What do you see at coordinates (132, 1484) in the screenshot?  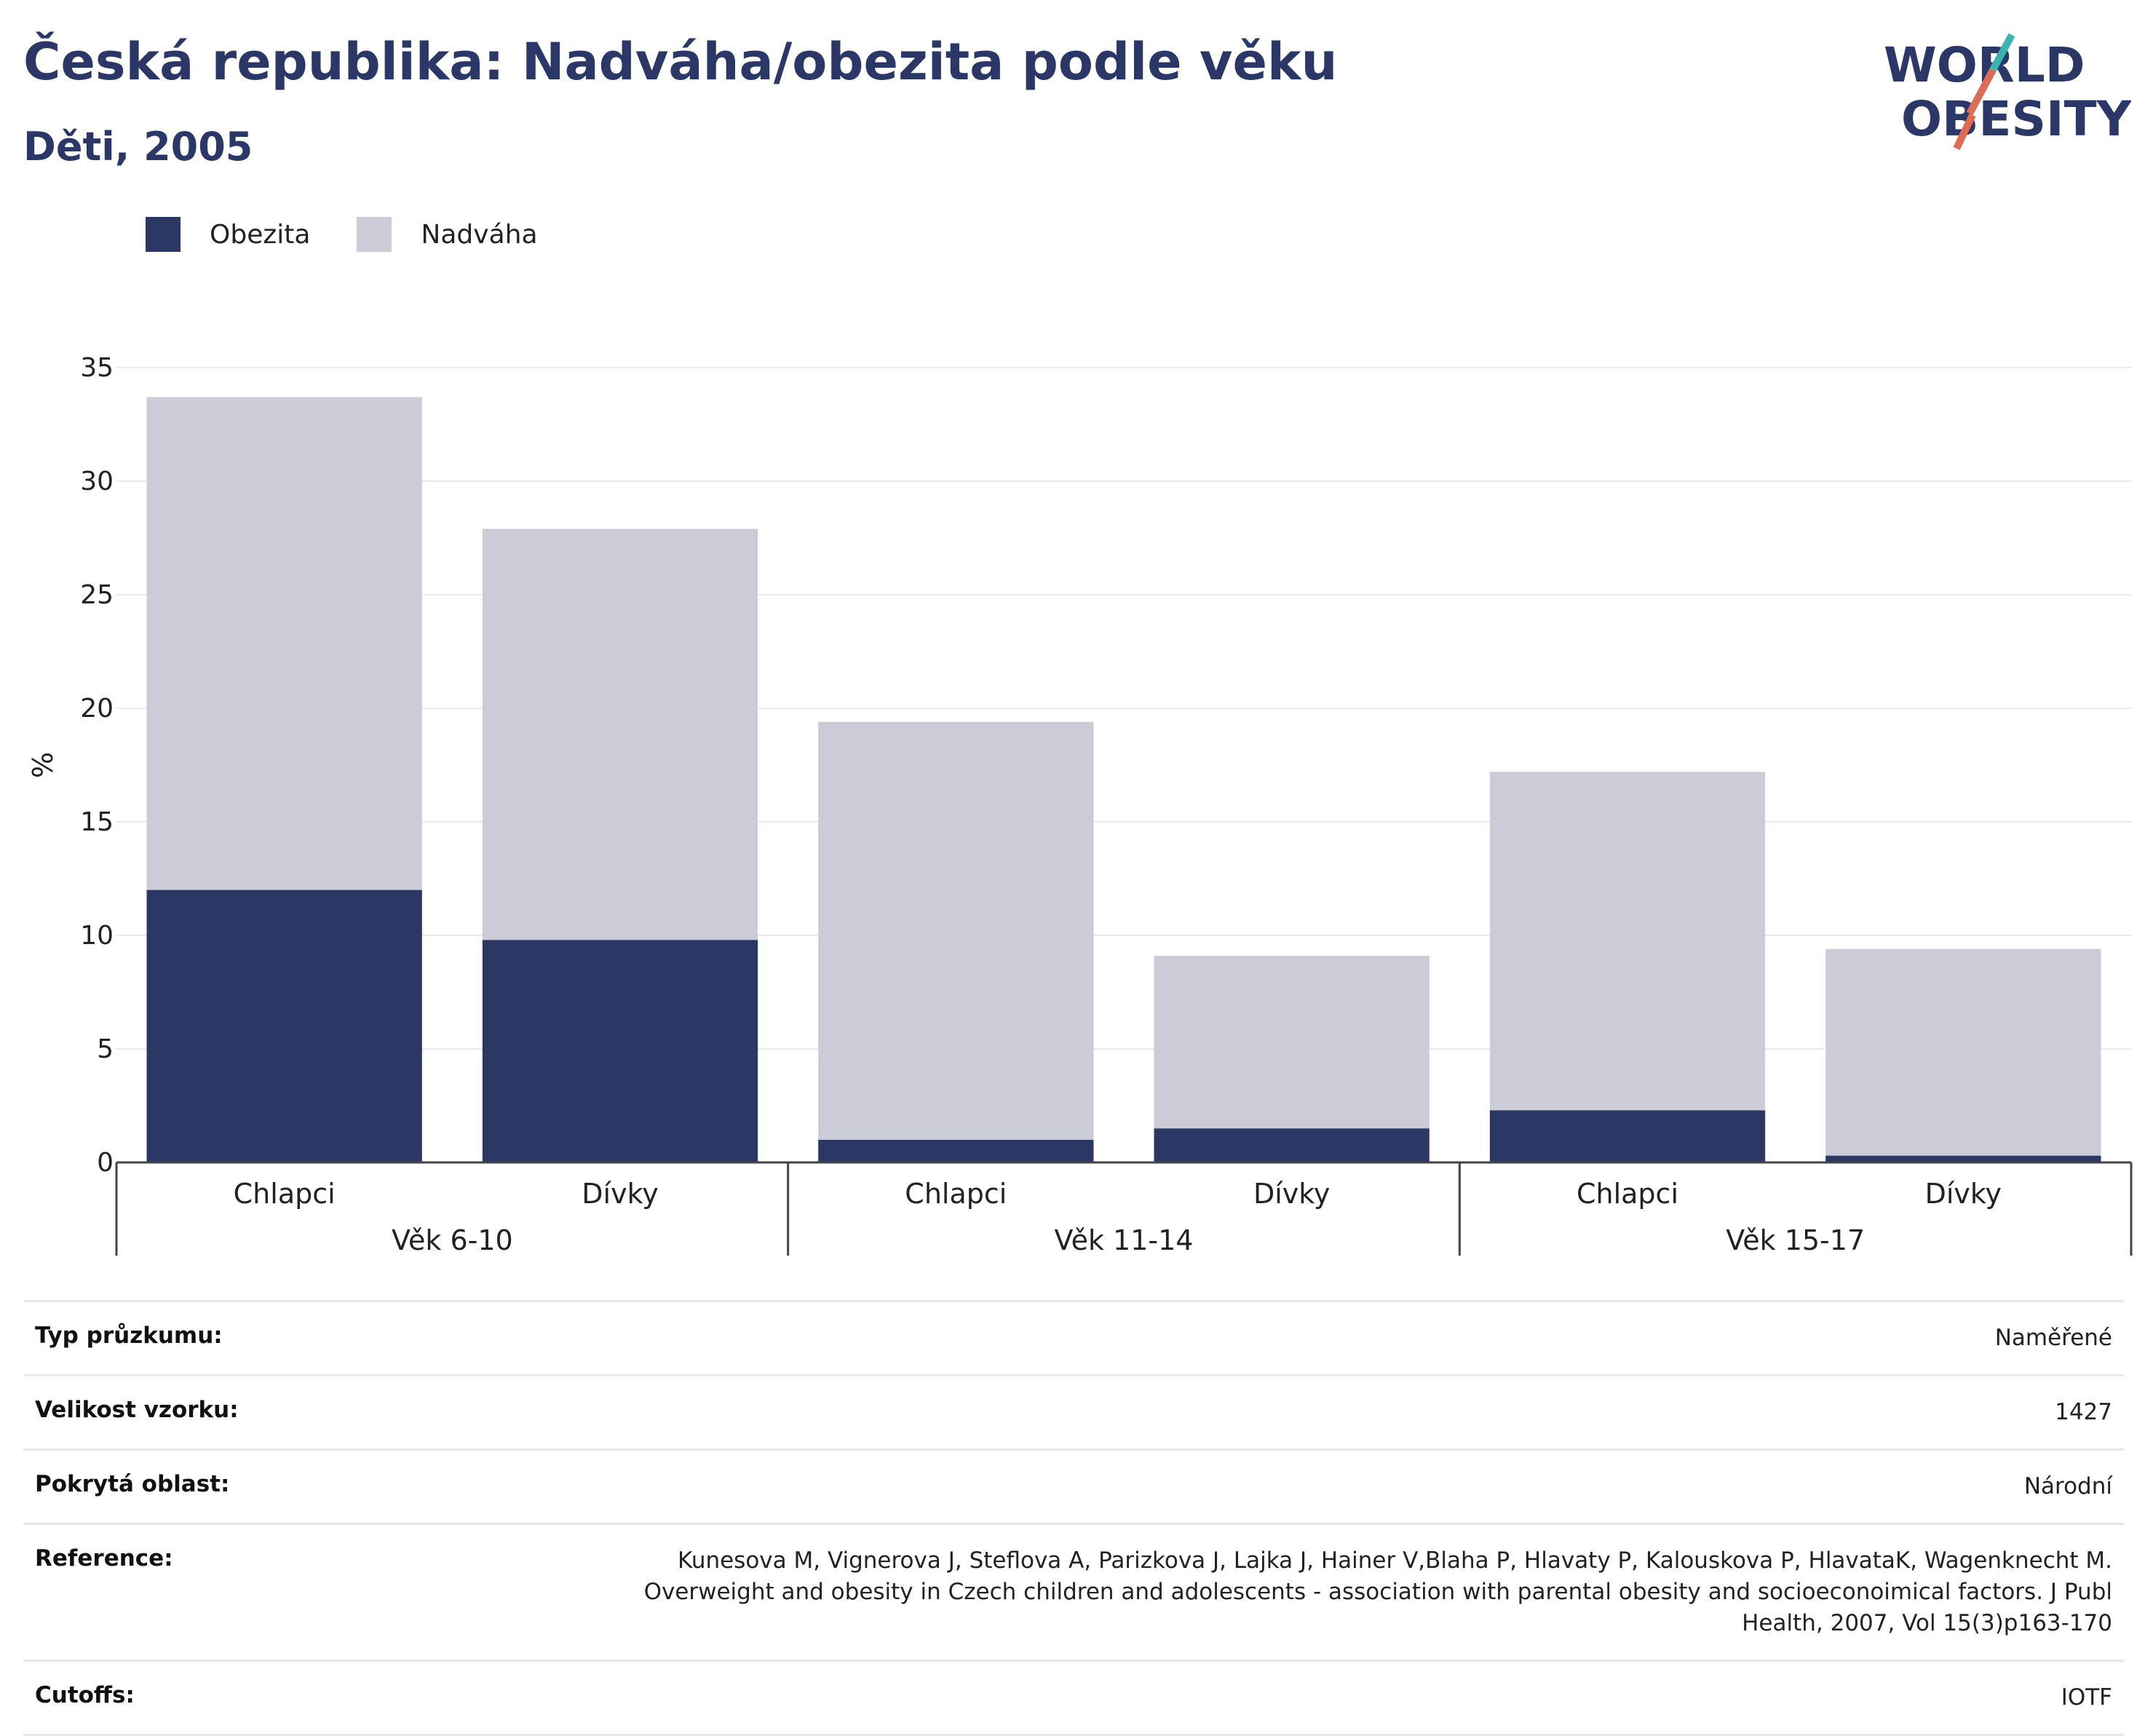 I see `info-label: Pokrytá oblast:` at bounding box center [132, 1484].